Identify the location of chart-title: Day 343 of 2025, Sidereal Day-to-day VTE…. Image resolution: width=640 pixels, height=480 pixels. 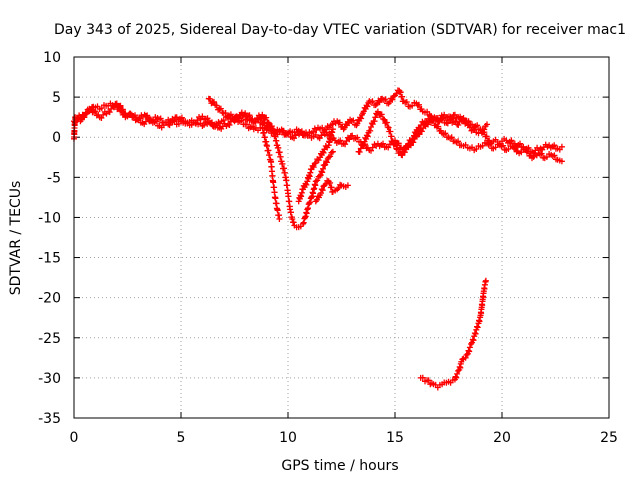
(340, 30).